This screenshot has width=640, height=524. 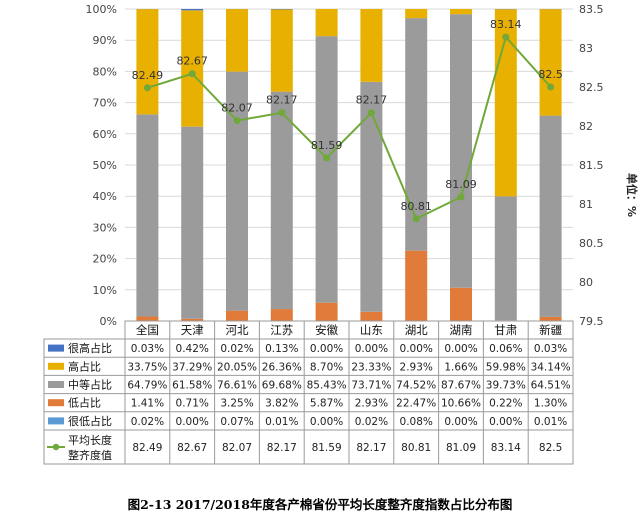 I want to click on legend-label: 低占比, so click(x=84, y=403).